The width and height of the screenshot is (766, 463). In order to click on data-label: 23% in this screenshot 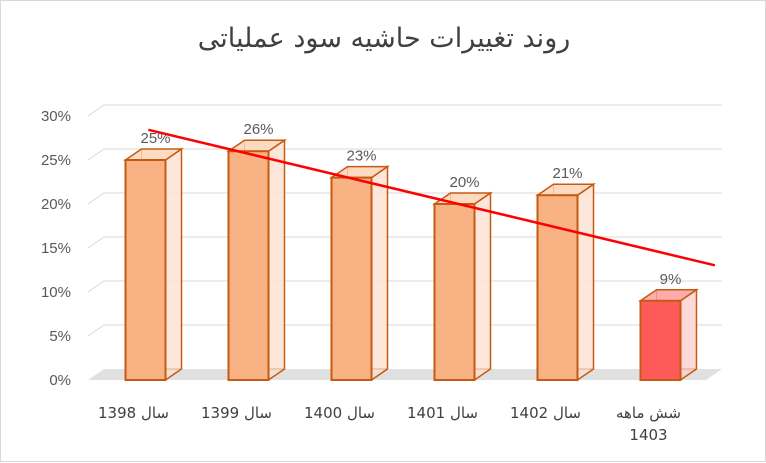, I will do `click(361, 156)`.